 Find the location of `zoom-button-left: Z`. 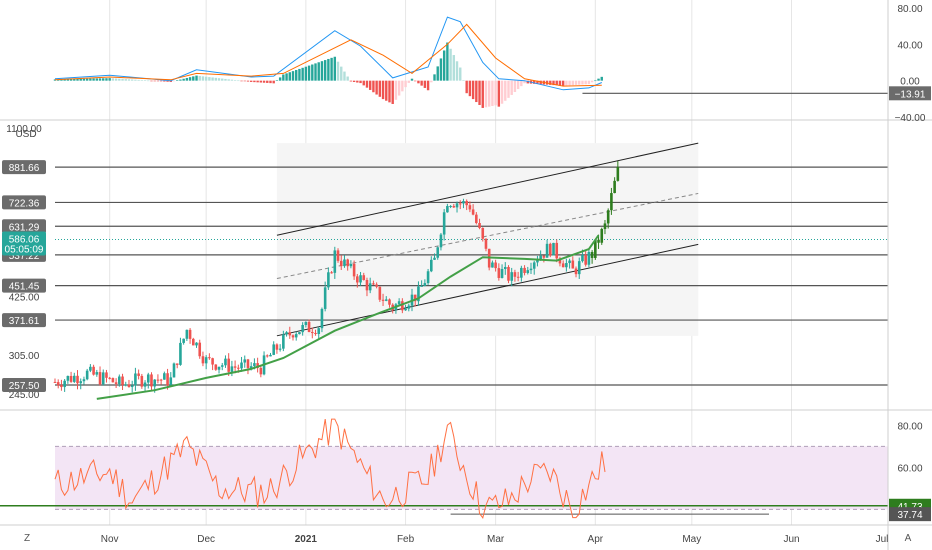

zoom-button-left: Z is located at coordinates (27, 538).